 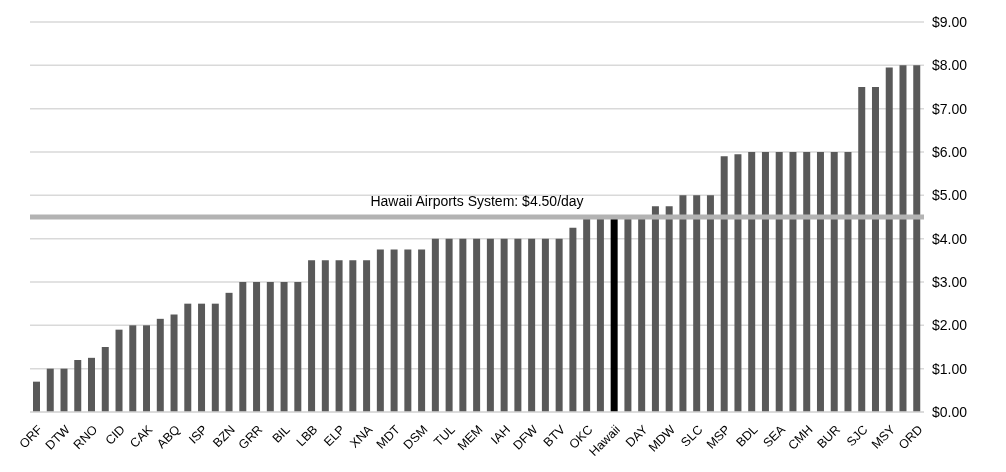 What do you see at coordinates (857, 436) in the screenshot?
I see `x-tick-label: SJC` at bounding box center [857, 436].